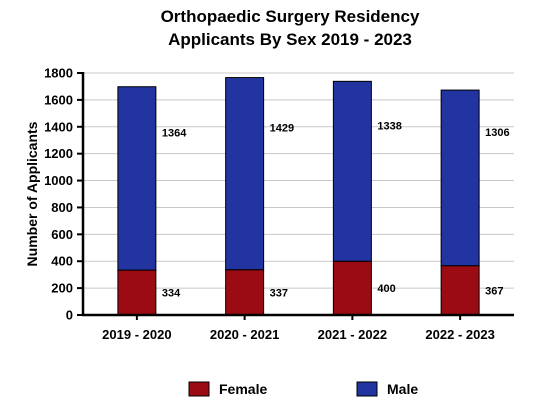  I want to click on y-tick-label: 1800, so click(58, 73).